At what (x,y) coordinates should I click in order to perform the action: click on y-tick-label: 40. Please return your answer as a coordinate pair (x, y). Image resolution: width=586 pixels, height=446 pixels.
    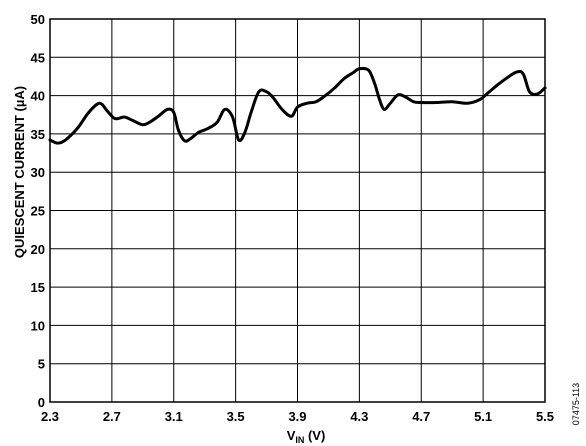
    Looking at the image, I should click on (38, 96).